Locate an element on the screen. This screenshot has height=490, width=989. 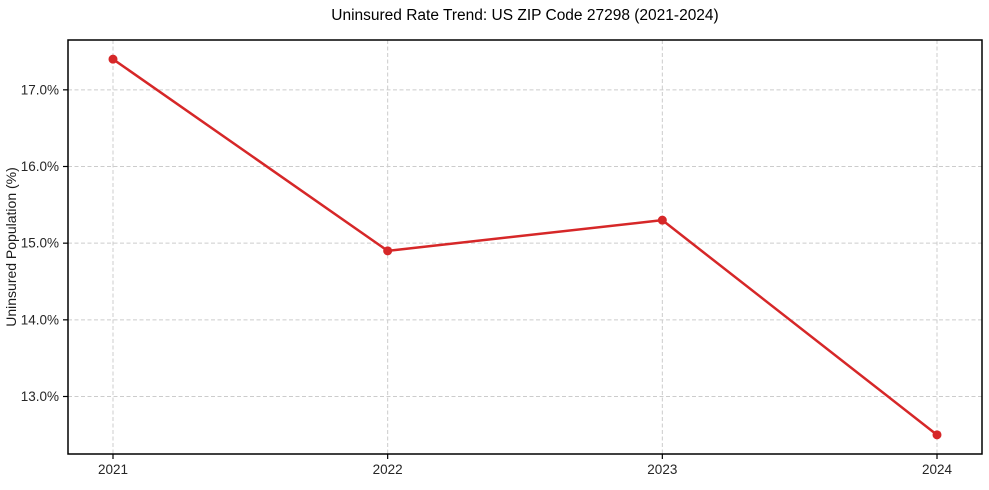
y-axis-label: Uninsured Population (%) is located at coordinates (11, 247).